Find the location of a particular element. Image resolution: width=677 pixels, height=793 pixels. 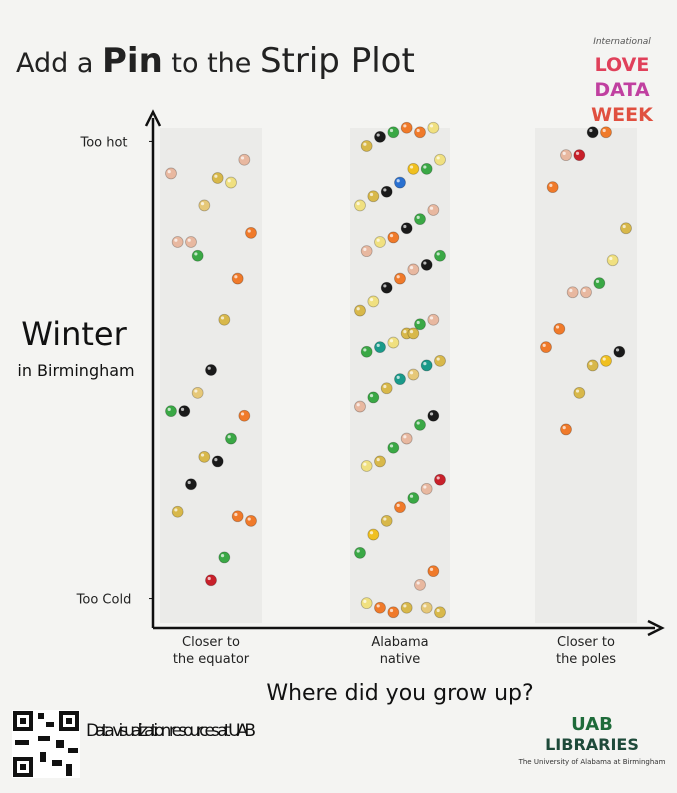

badge-line: LOVE is located at coordinates (622, 65).